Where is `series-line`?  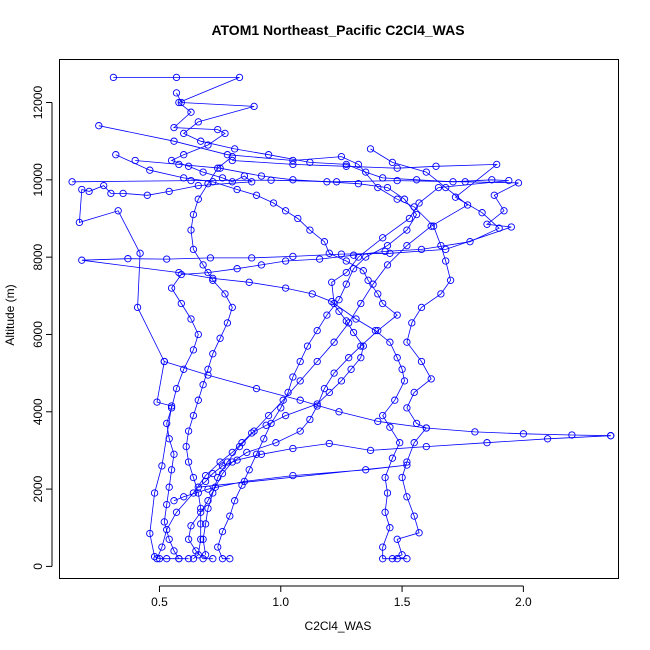
series-line is located at coordinates (392, 468).